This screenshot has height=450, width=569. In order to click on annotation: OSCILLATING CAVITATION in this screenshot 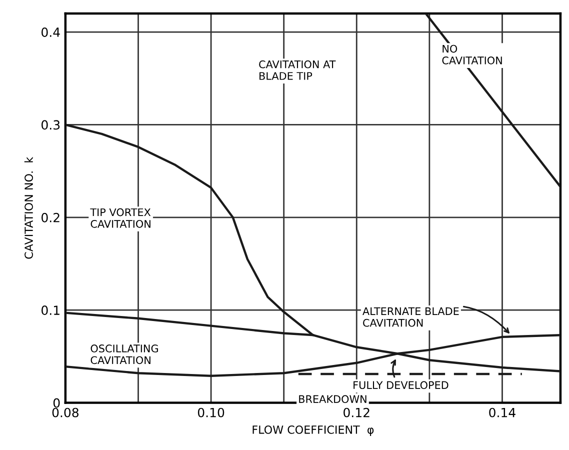, I will do `click(124, 354)`.